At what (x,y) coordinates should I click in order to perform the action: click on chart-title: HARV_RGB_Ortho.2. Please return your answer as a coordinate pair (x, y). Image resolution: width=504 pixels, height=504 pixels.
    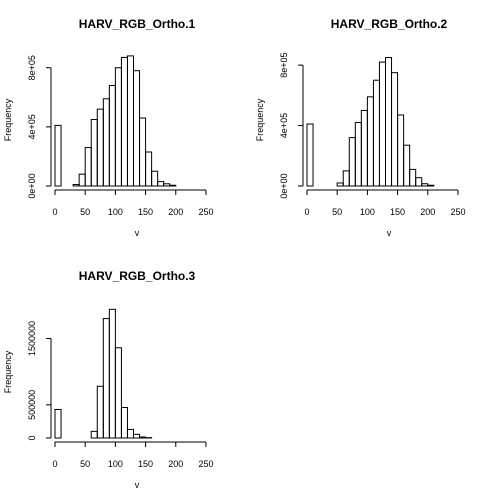
    Looking at the image, I should click on (389, 24).